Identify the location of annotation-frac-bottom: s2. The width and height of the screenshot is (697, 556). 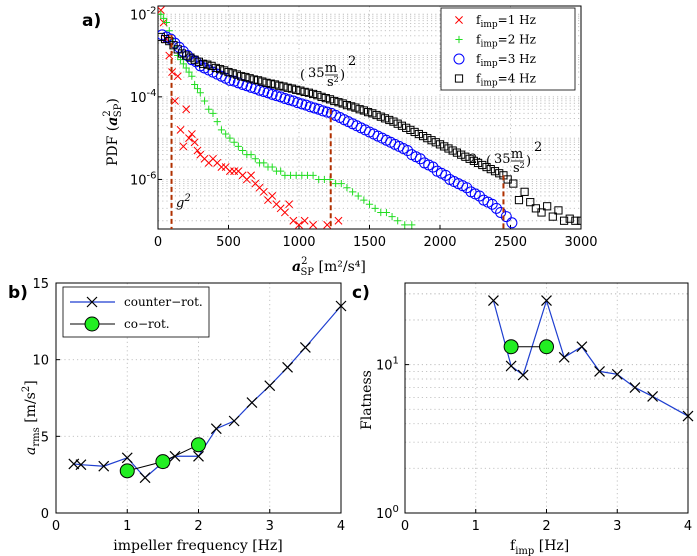
(519, 168).